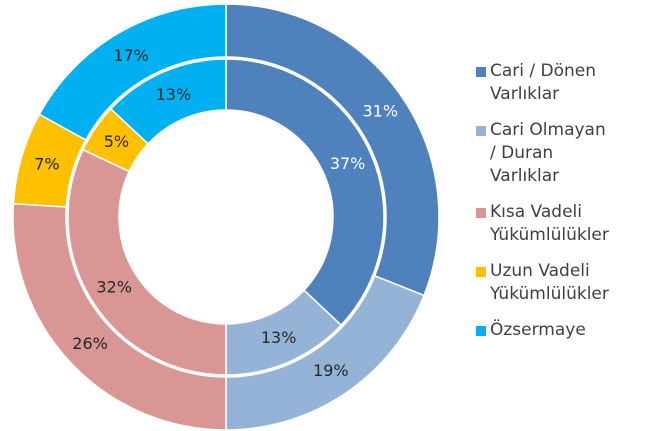 This screenshot has width=670, height=431. Describe the element at coordinates (90, 343) in the screenshot. I see `data-label: 26%` at that location.